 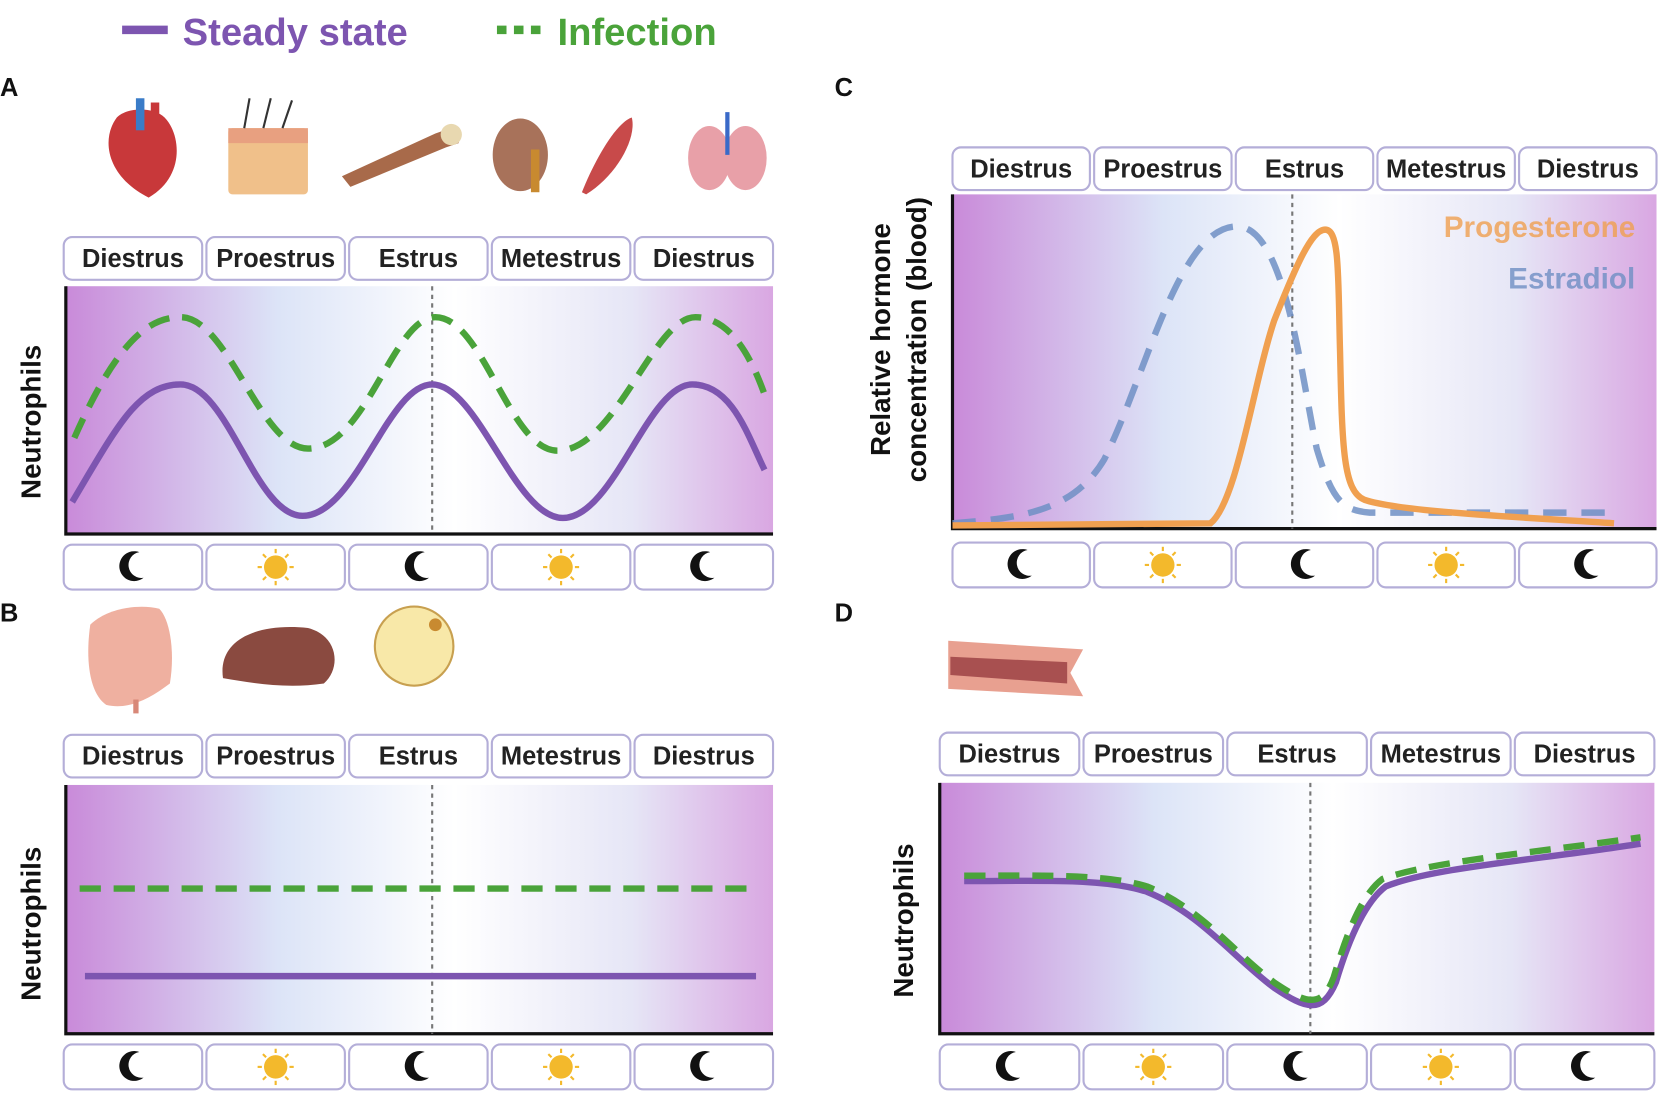 What do you see at coordinates (636, 32) in the screenshot?
I see `legend-label: Infection` at bounding box center [636, 32].